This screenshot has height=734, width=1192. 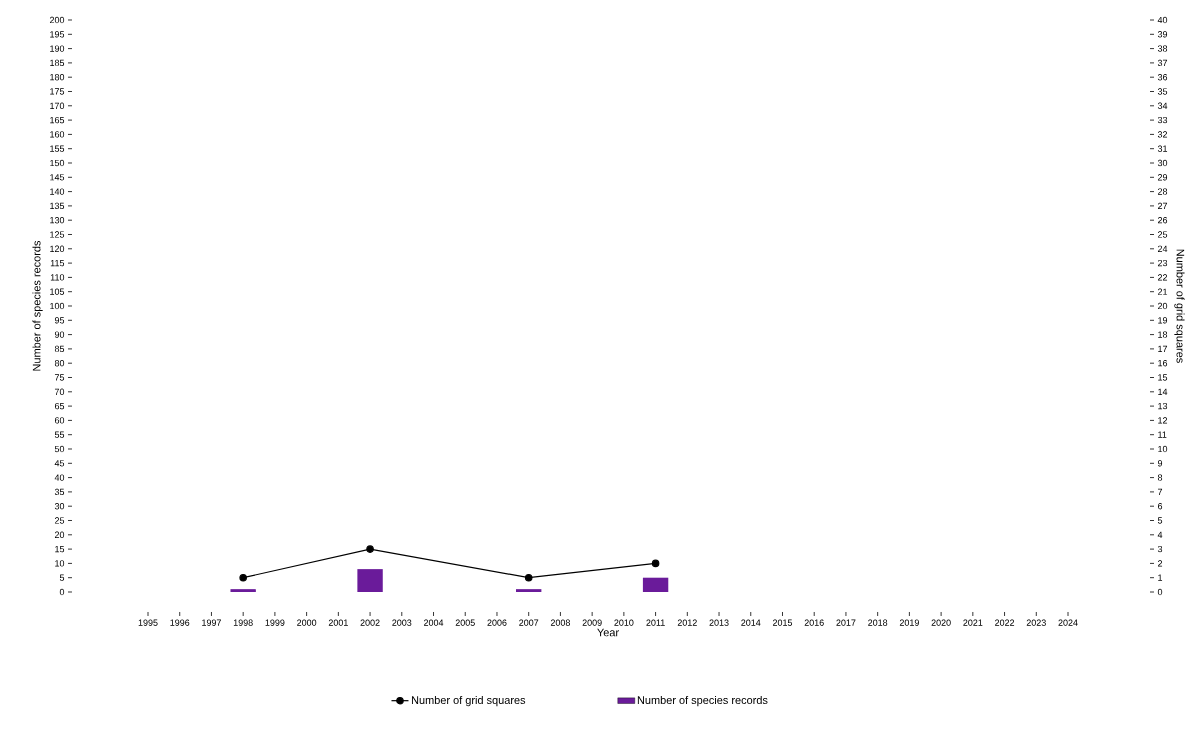 What do you see at coordinates (1162, 306) in the screenshot?
I see `y2-tick-label: 20` at bounding box center [1162, 306].